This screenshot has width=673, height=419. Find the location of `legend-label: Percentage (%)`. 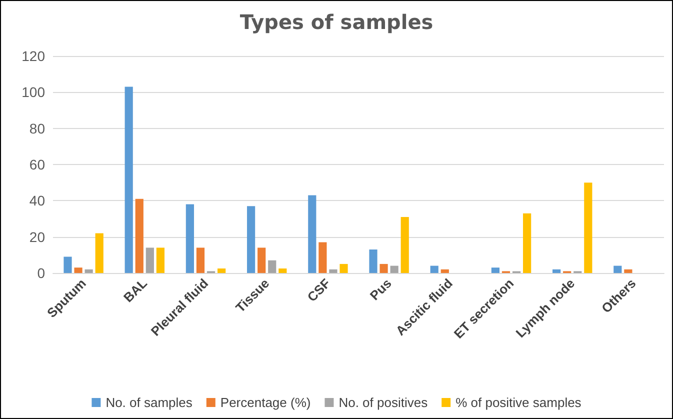

legend-label: Percentage (%) is located at coordinates (265, 402).